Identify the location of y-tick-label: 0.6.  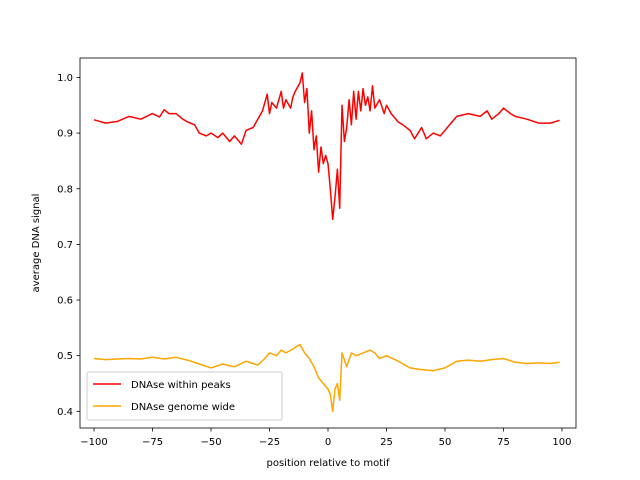
(65, 301).